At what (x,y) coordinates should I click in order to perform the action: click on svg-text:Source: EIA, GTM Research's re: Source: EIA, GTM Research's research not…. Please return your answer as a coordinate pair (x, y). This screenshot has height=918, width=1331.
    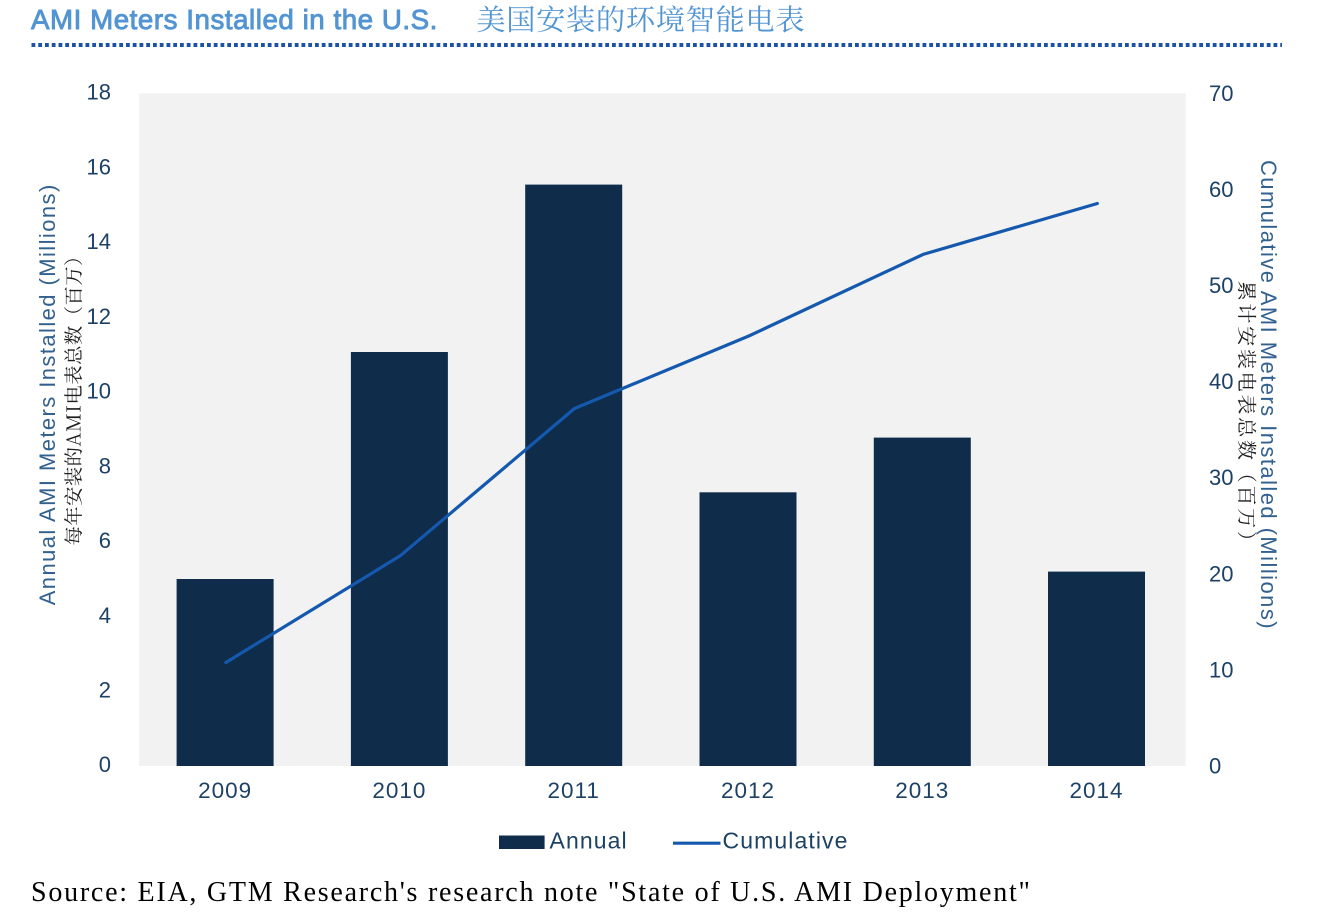
    Looking at the image, I should click on (531, 892).